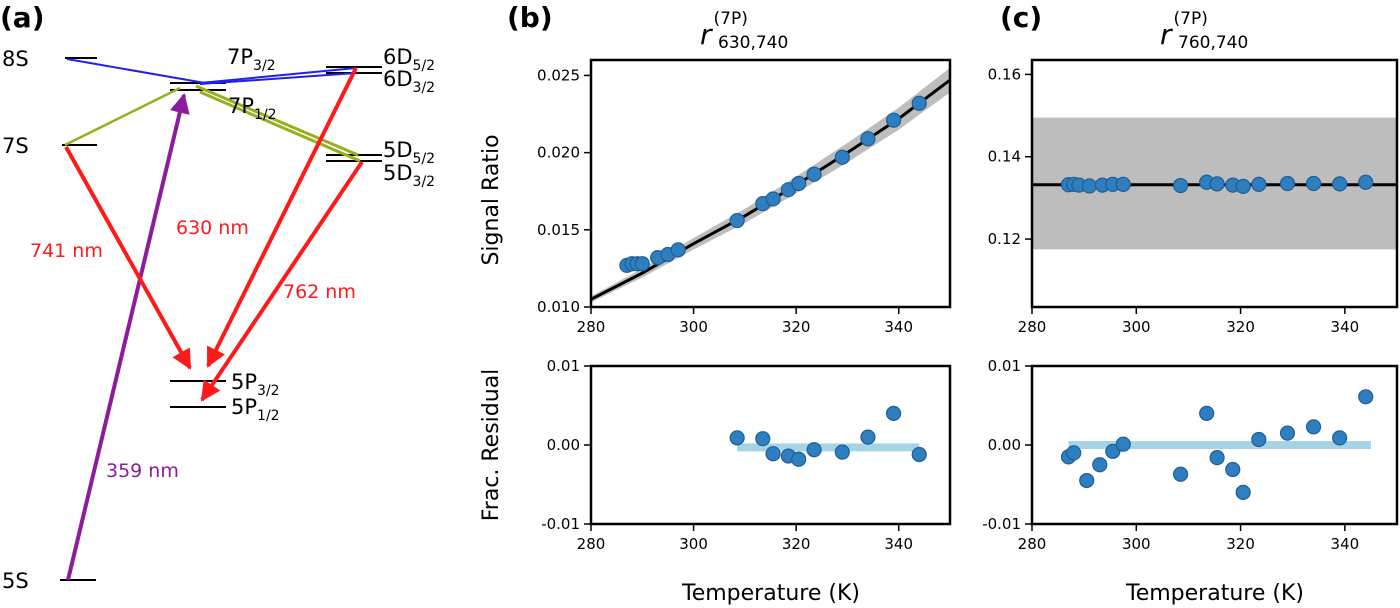  I want to click on title-b: r (7P) 630,740, so click(744, 31).